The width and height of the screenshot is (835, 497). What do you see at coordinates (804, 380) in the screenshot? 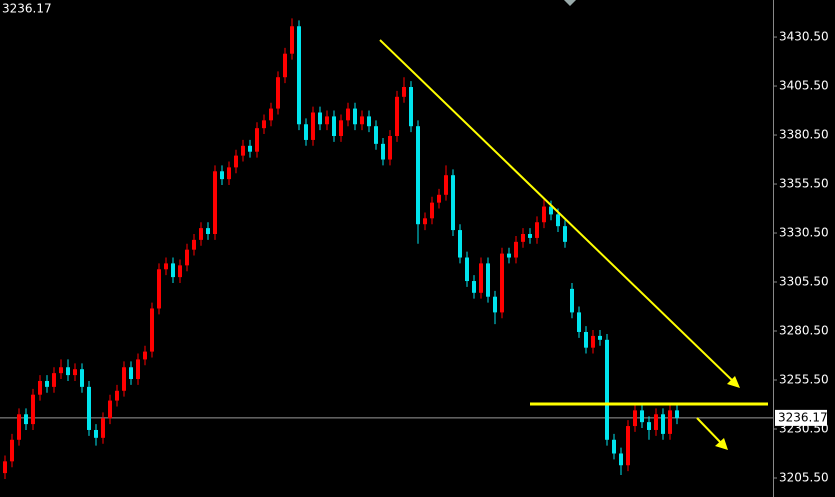
I see `y-tick-label: 3255.50` at bounding box center [804, 380].